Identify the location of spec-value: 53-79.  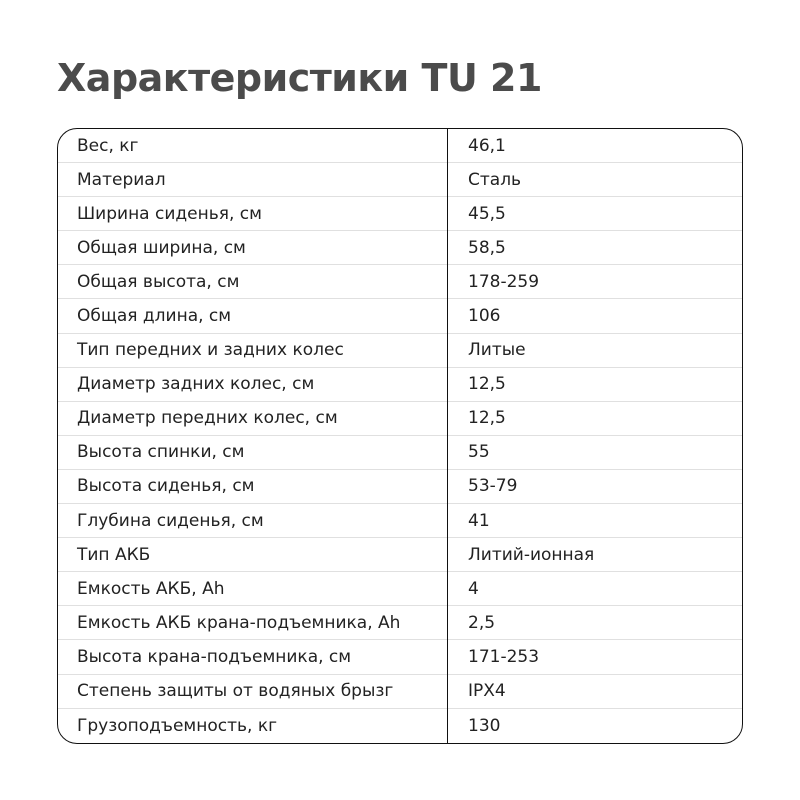
(493, 486).